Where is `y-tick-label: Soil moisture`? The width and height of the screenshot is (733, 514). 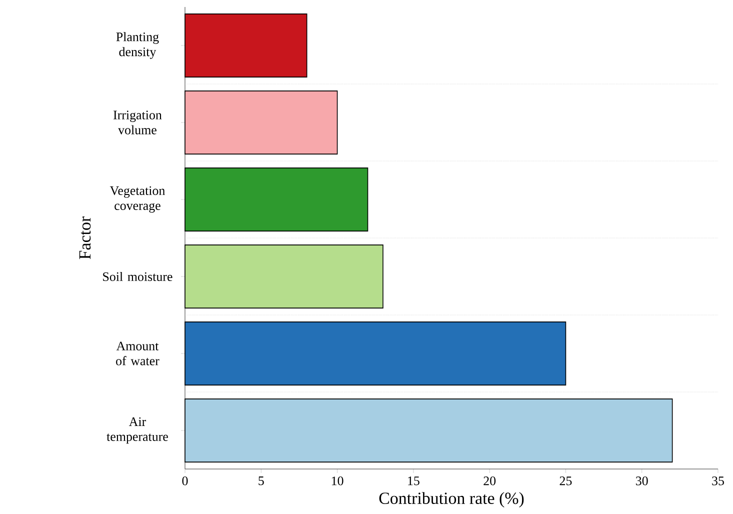
y-tick-label: Soil moisture is located at coordinates (137, 277).